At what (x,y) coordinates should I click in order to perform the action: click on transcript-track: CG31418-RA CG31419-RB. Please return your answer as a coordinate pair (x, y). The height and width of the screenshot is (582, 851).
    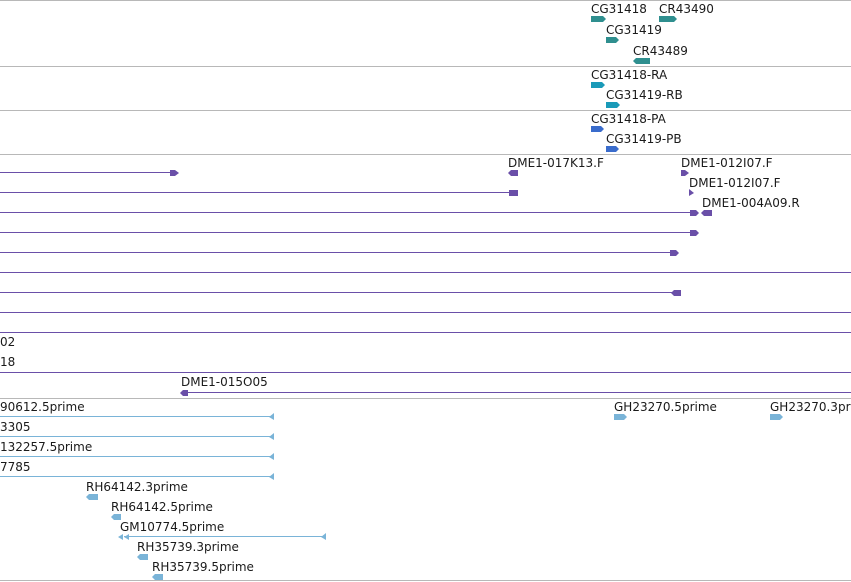
    Looking at the image, I should click on (425, 88).